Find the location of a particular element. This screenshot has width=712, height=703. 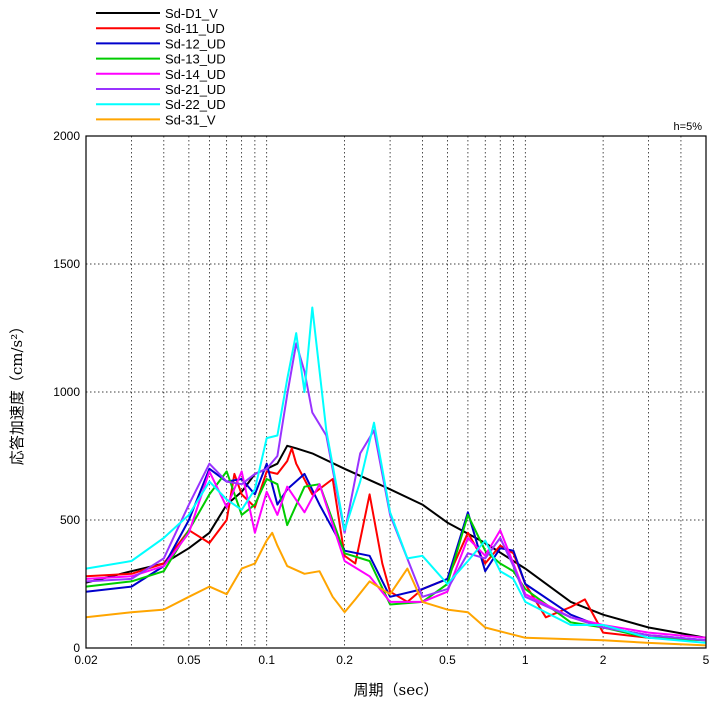

x-tick-label: 2 is located at coordinates (603, 660).